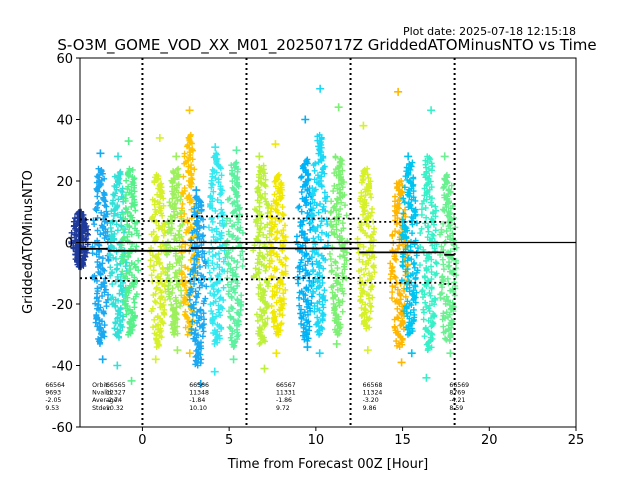 Image resolution: width=640 pixels, height=480 pixels. What do you see at coordinates (456, 408) in the screenshot?
I see `annotation-text: 8.59` at bounding box center [456, 408].